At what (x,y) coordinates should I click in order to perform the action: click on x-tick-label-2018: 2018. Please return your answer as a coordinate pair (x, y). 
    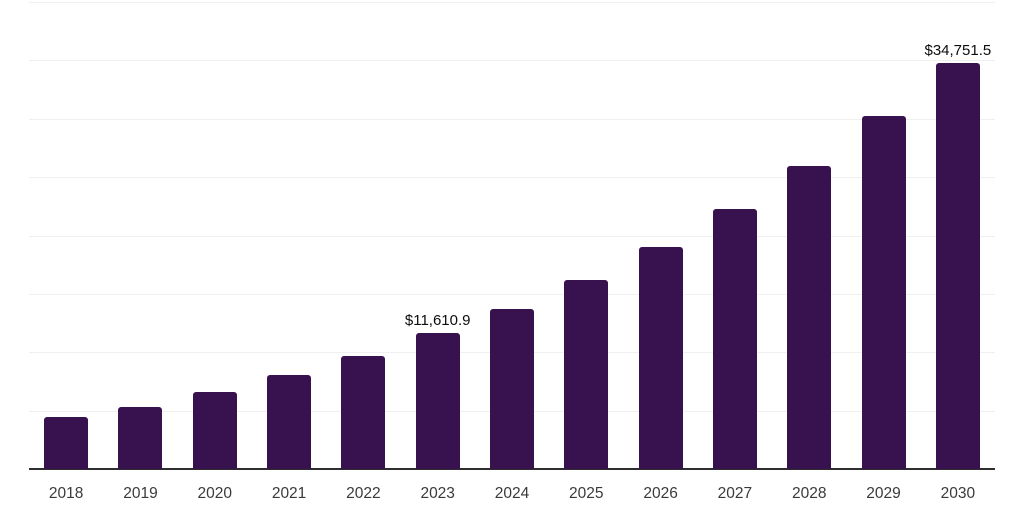
    Looking at the image, I should click on (66, 493).